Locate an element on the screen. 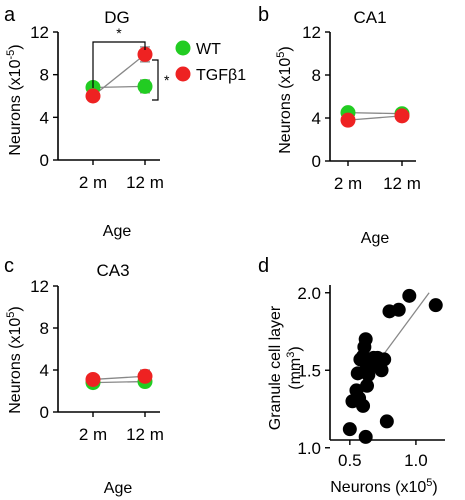 Image resolution: width=465 pixels, height=500 pixels. panel-d-ylabel-line1: Granule cell layer is located at coordinates (275, 367).